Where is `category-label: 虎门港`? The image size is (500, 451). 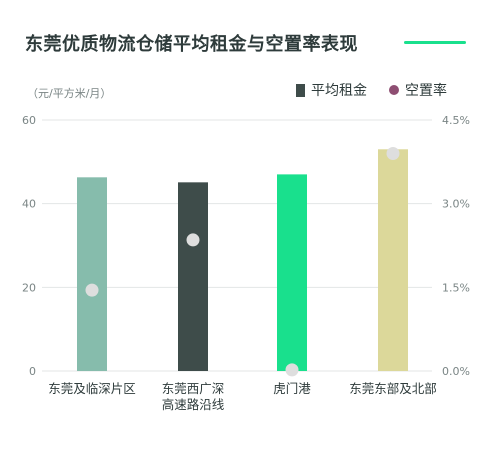
category-label: 虎门港 is located at coordinates (292, 388).